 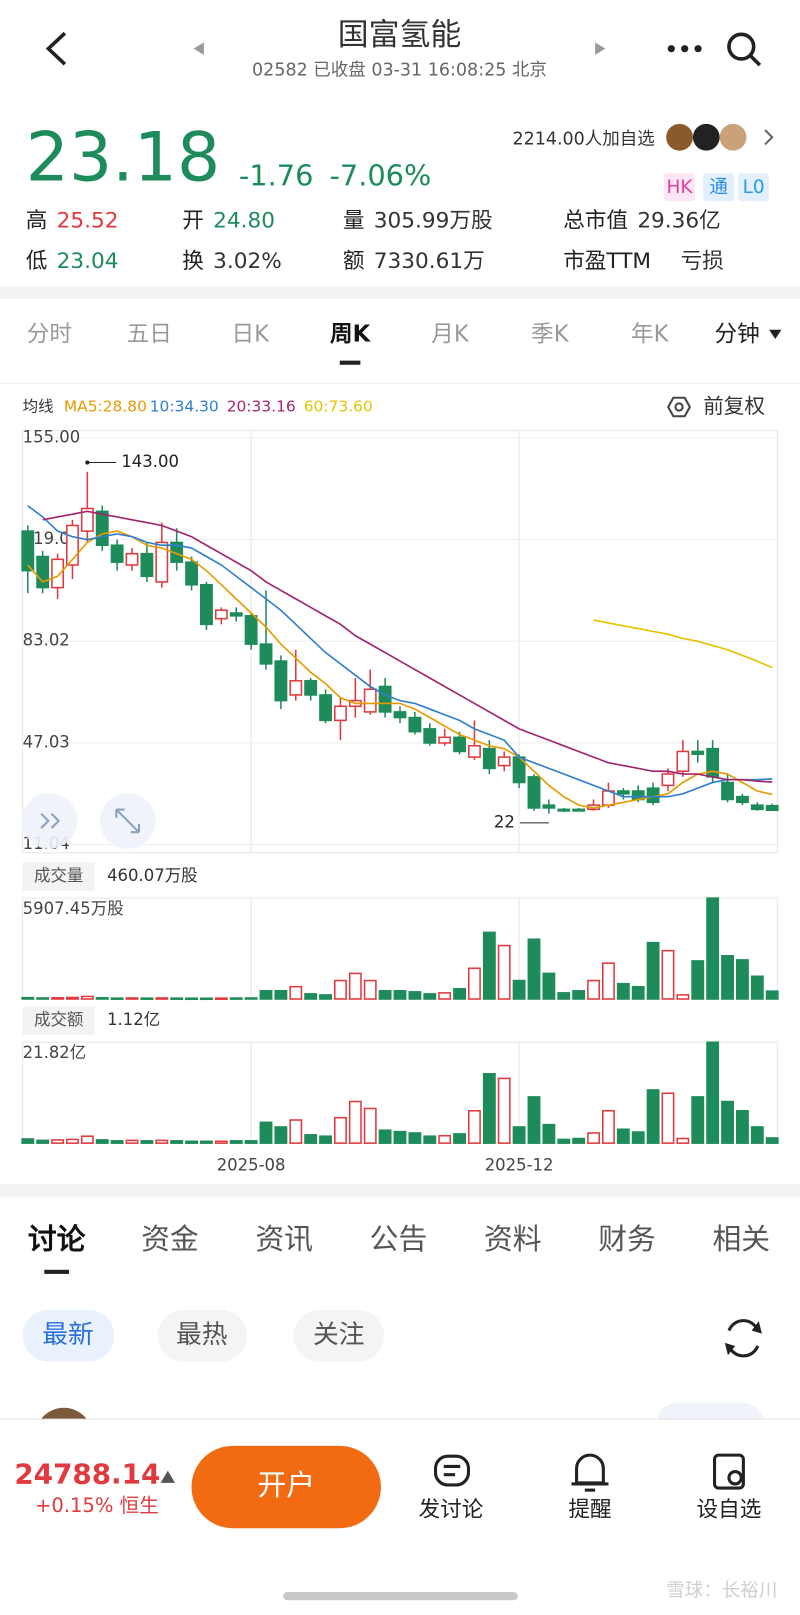 I want to click on news-tab: 财务, so click(x=627, y=1239).